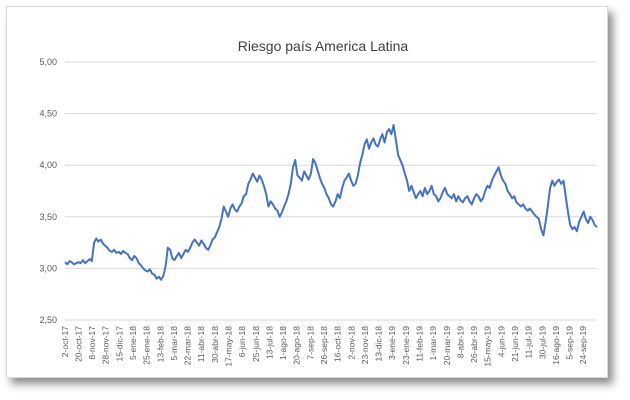 This screenshot has width=630, height=400. What do you see at coordinates (65, 341) in the screenshot?
I see `x-tick-label: 2-oct-17` at bounding box center [65, 341].